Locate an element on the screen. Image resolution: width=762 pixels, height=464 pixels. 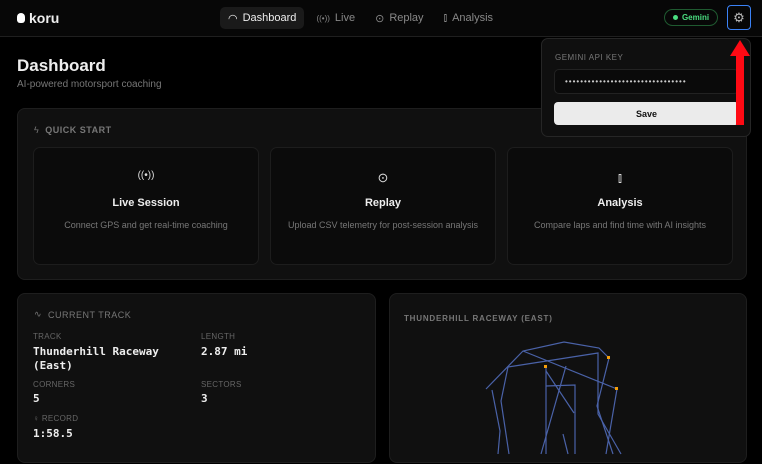
api-key-label: GEMINI API KEY is located at coordinates (589, 57).